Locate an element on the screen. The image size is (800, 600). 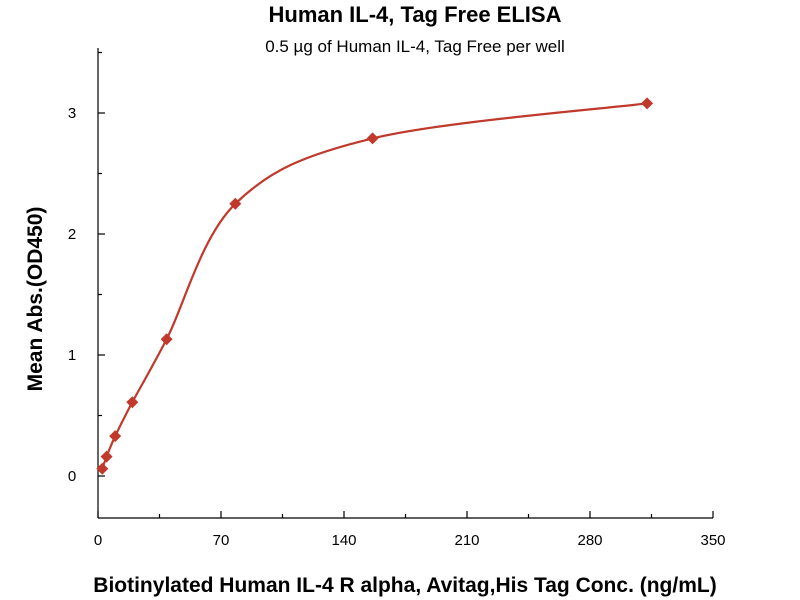
y-tick-label: 3 is located at coordinates (72, 113).